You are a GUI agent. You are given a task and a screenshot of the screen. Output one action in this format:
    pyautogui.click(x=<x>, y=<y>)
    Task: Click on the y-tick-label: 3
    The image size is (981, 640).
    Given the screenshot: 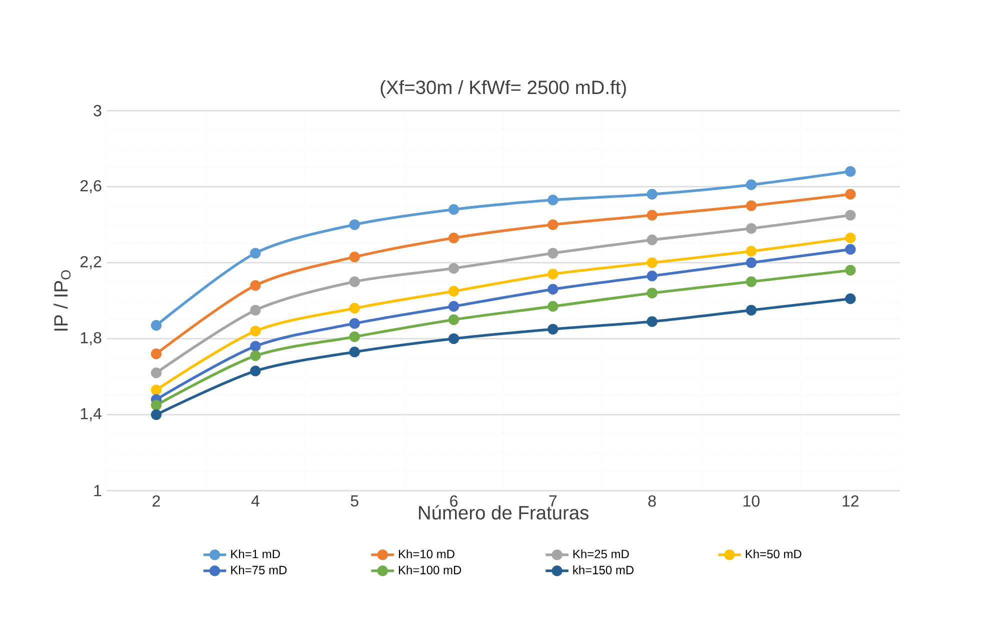 What is the action you would take?
    pyautogui.click(x=98, y=110)
    